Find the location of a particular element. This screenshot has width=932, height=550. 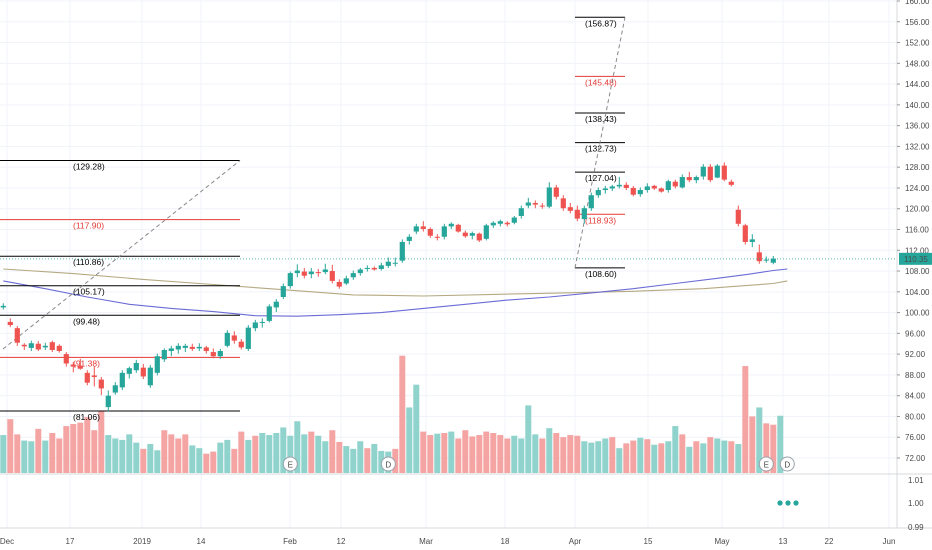

fib-left-trend is located at coordinates (121, 255).